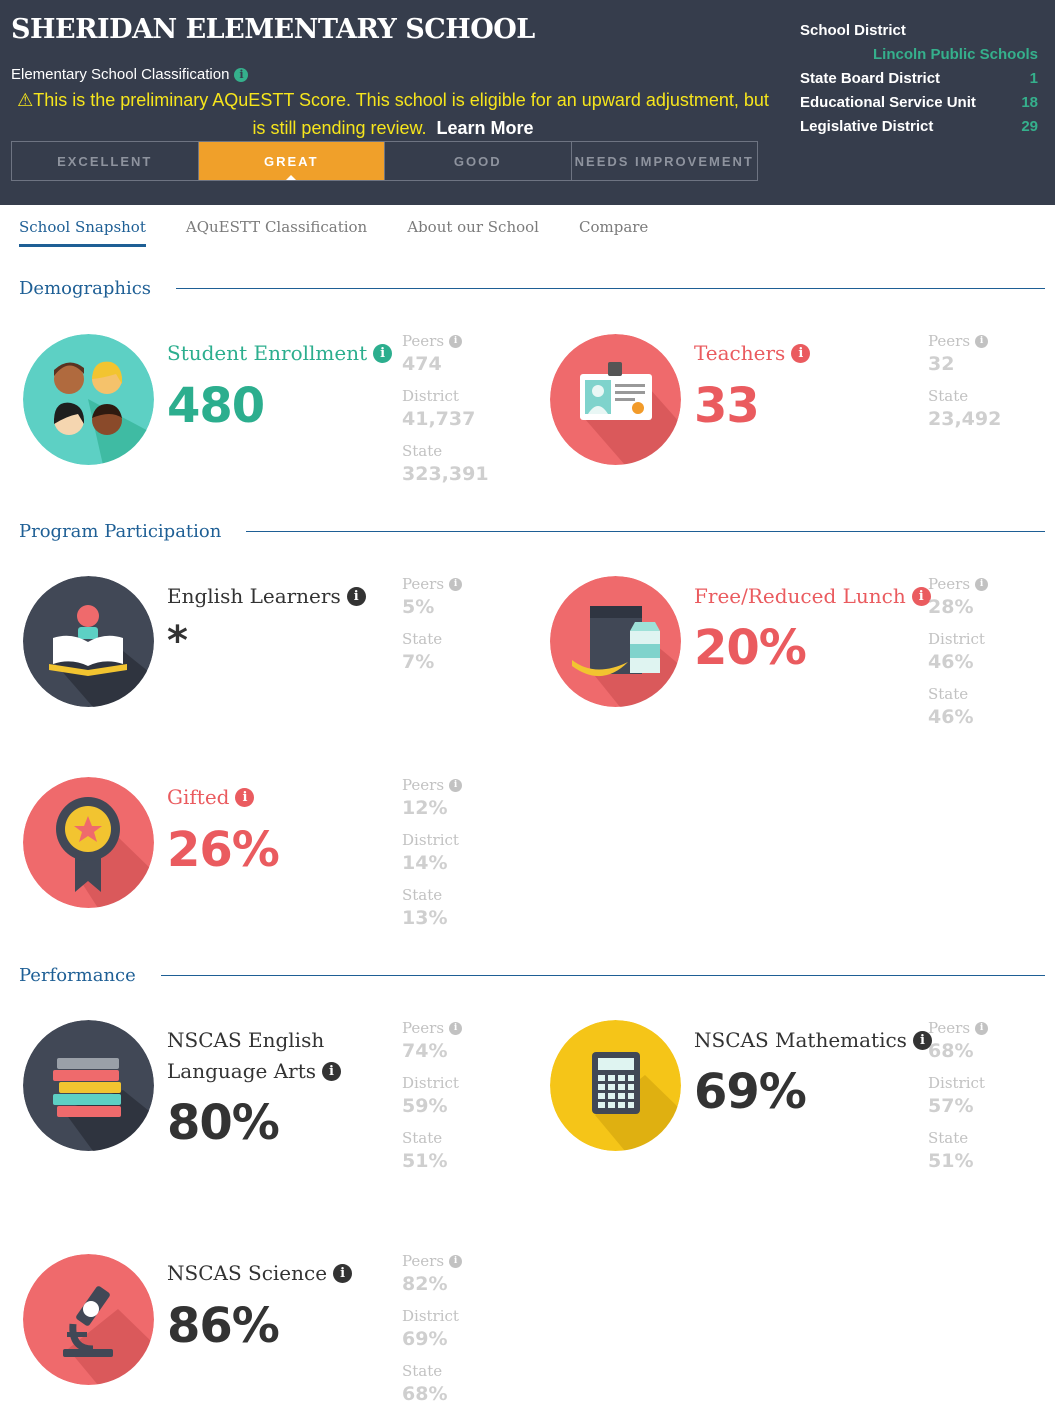  What do you see at coordinates (223, 850) in the screenshot?
I see `gifted-value: 26%` at bounding box center [223, 850].